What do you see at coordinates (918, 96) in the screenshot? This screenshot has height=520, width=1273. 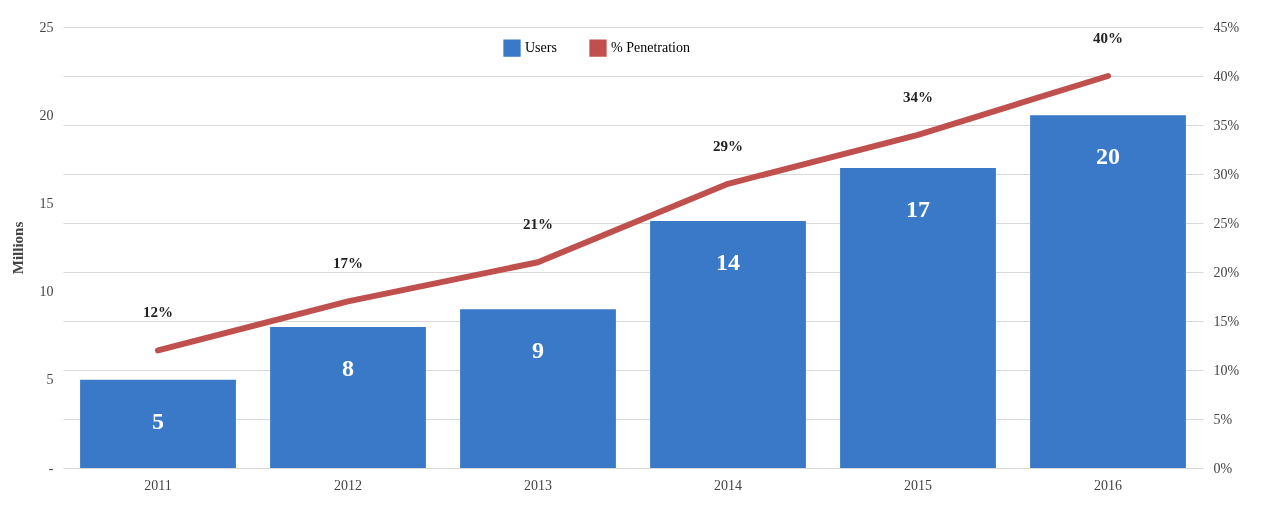 I see `data-label: 34%` at bounding box center [918, 96].